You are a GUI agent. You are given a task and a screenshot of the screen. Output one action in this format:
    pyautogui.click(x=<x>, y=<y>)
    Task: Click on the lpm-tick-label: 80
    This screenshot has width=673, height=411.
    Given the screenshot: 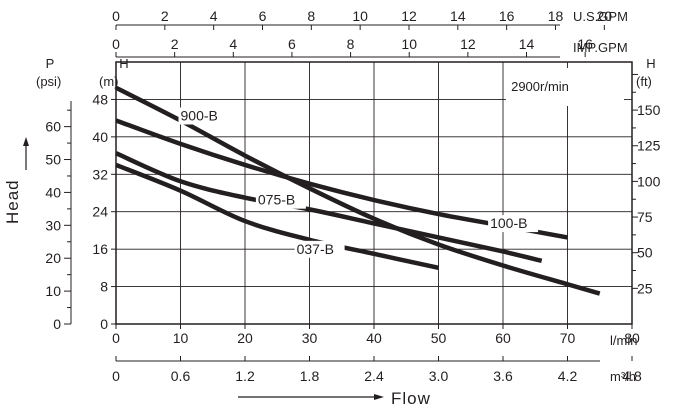 What is the action you would take?
    pyautogui.click(x=632, y=338)
    